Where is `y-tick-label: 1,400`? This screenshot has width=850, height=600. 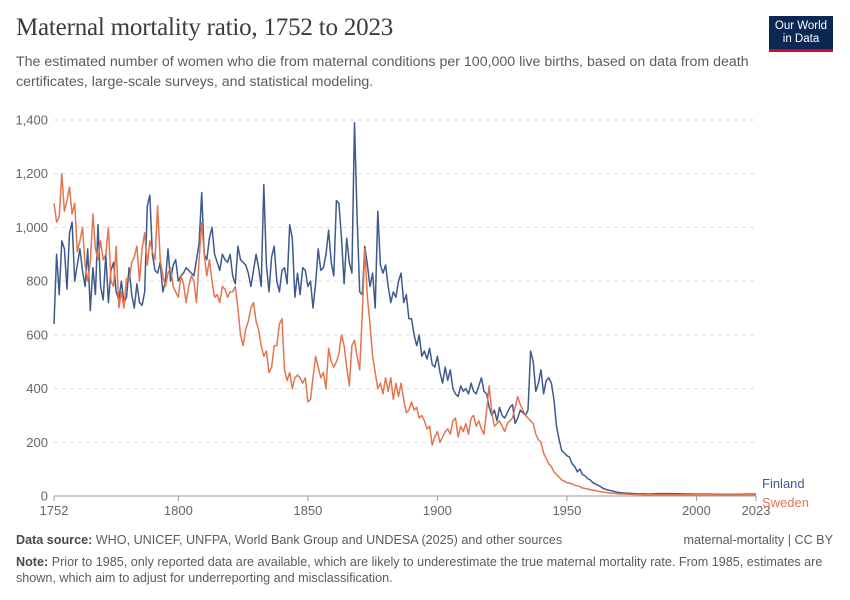
y-tick-label: 1,400 is located at coordinates (31, 120).